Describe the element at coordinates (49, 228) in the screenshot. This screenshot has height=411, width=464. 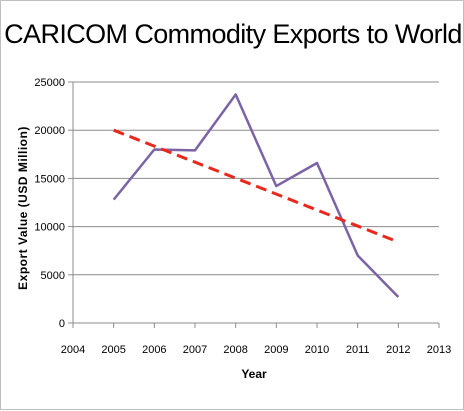
I see `y-tick-label: 10000` at that location.